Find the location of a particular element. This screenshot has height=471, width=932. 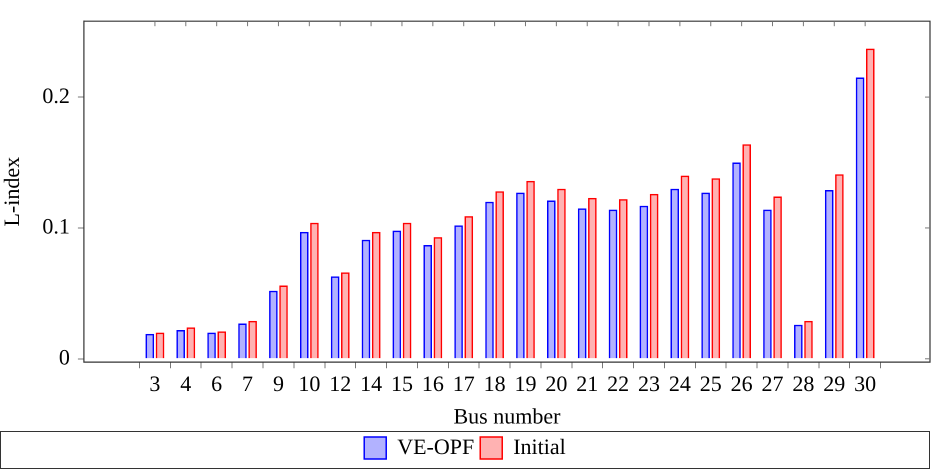

x-tick-label: 23 is located at coordinates (649, 383).